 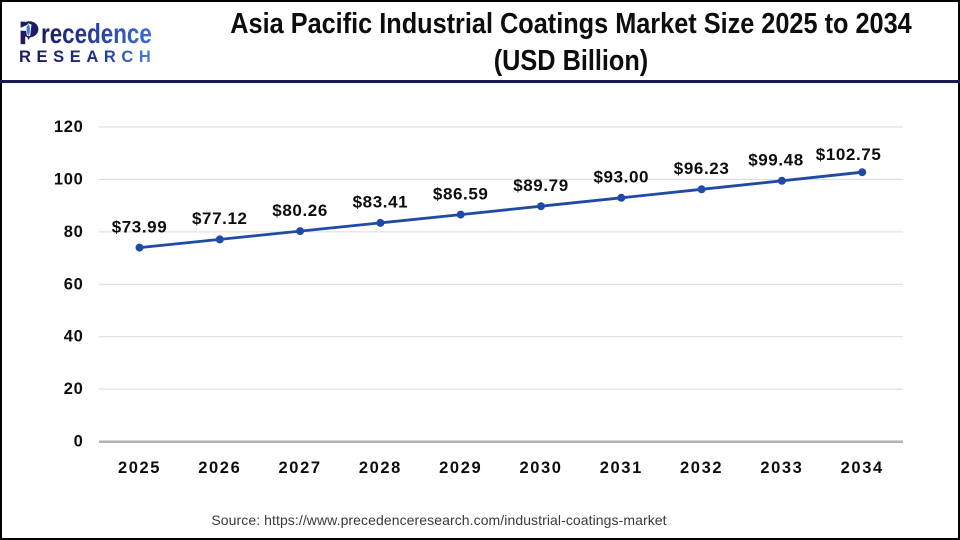 I want to click on svg-text: 40, so click(x=74, y=337).